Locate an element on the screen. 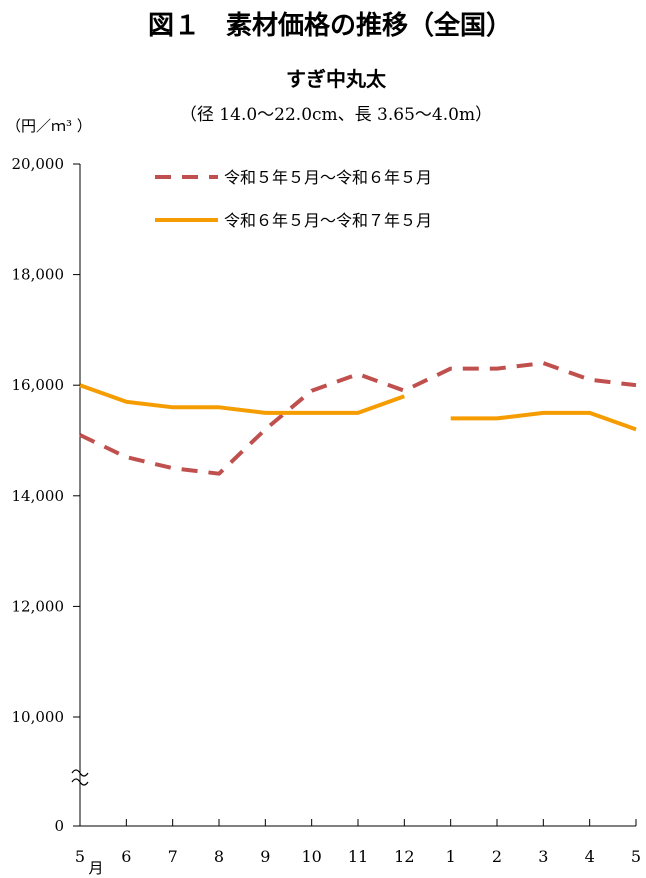 The height and width of the screenshot is (878, 646). legend-label: 令和６年５月～令和７年５月 is located at coordinates (328, 220).